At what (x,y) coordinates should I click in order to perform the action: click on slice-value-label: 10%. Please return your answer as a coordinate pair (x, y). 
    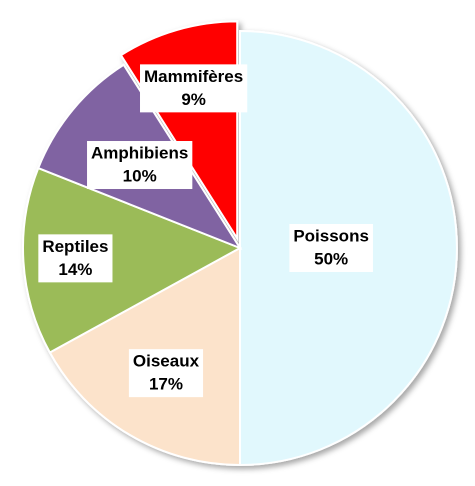
    Looking at the image, I should click on (140, 175).